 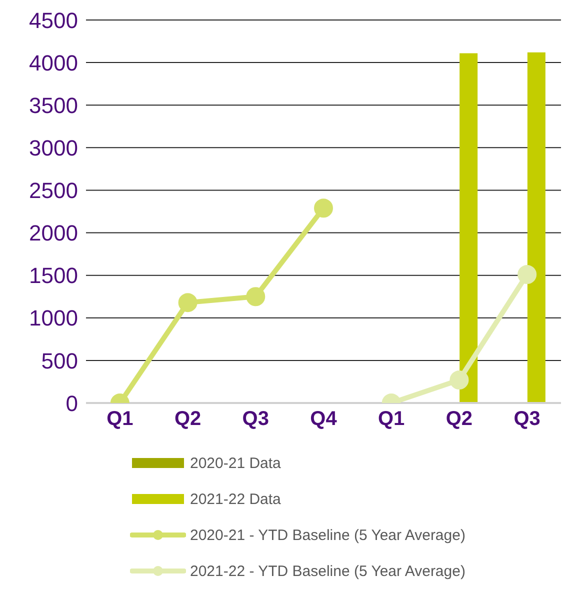 What do you see at coordinates (328, 535) in the screenshot?
I see `legend-label: 2020-21 - YTD Baseline (5 Year Average)` at bounding box center [328, 535].